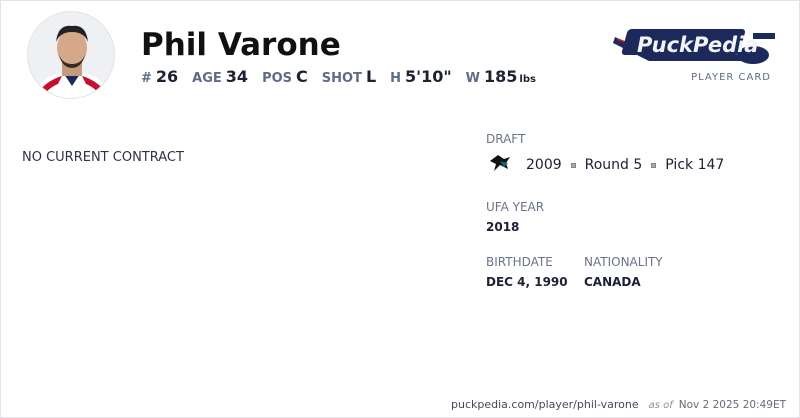 Image resolution: width=800 pixels, height=418 pixels. I want to click on age-value: 34, so click(237, 76).